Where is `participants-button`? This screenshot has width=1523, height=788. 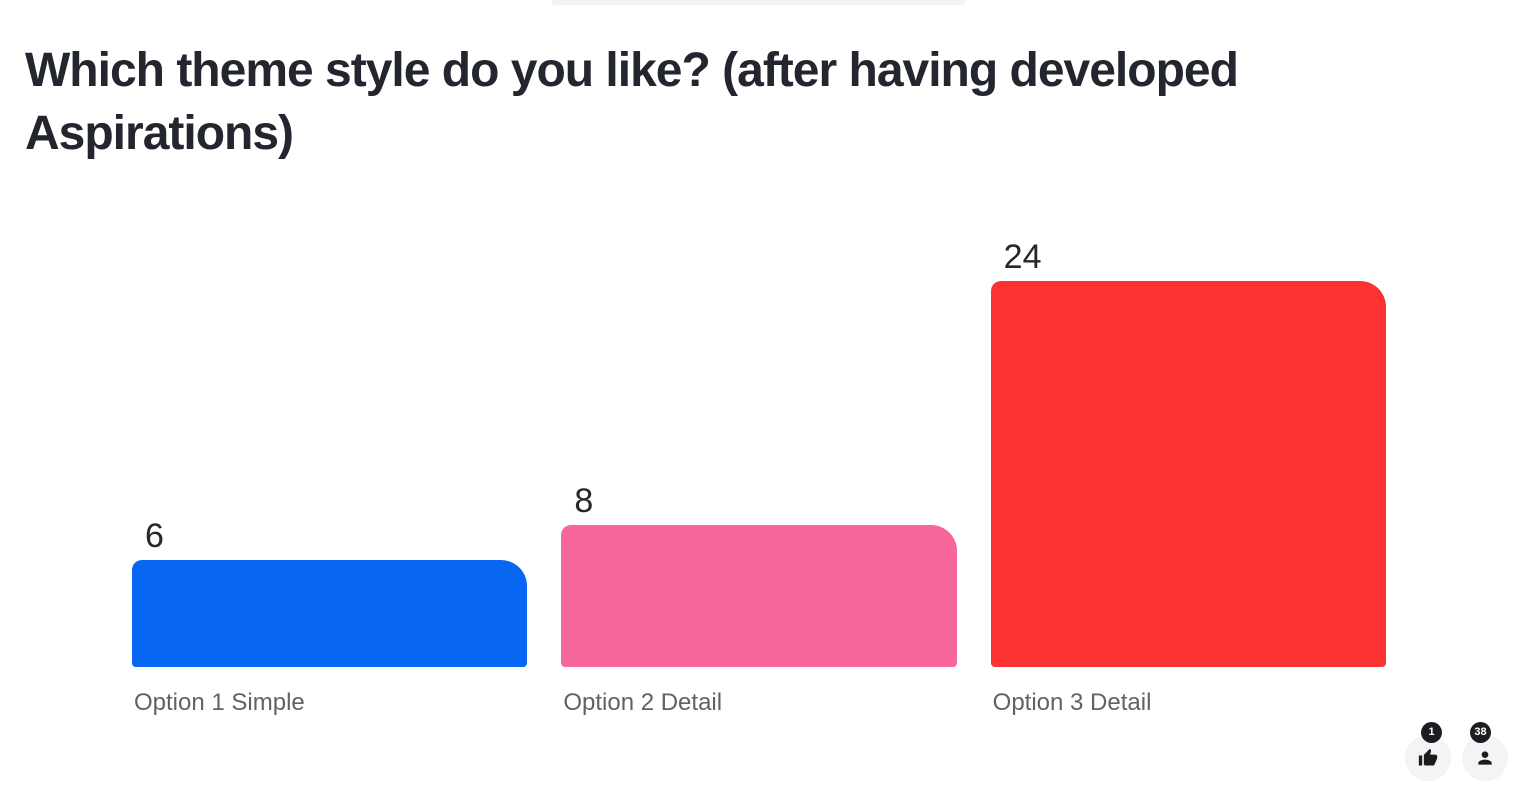 participants-button is located at coordinates (1485, 758).